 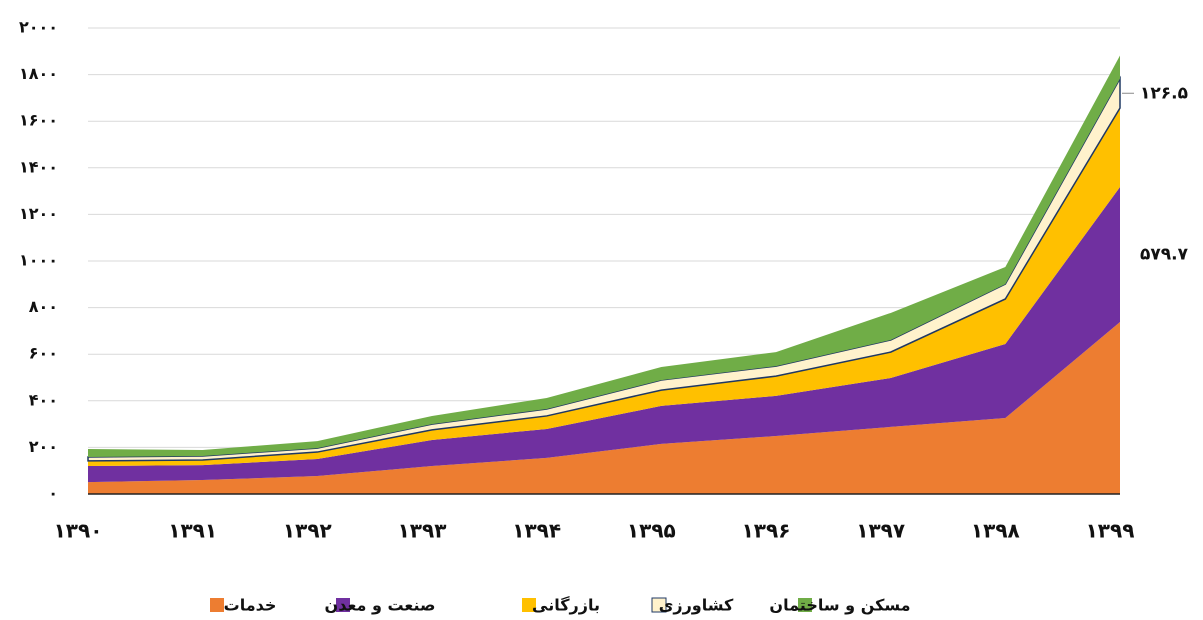 I want to click on y-tick-label: ۱۰۰۰, so click(x=38, y=260).